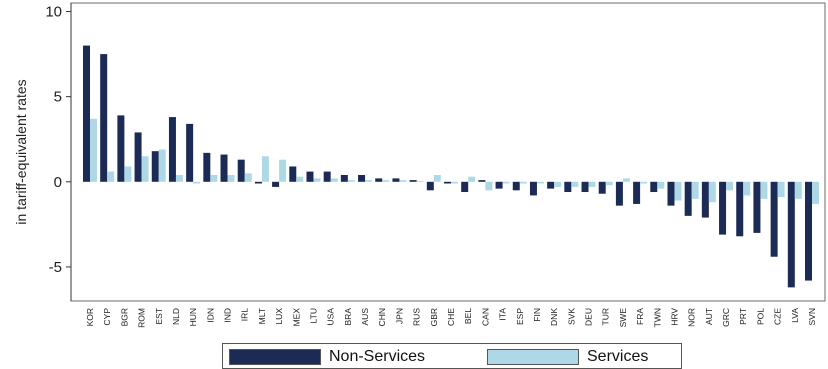 Image resolution: width=828 pixels, height=369 pixels. I want to click on bar-non-services-irl, so click(241, 170).